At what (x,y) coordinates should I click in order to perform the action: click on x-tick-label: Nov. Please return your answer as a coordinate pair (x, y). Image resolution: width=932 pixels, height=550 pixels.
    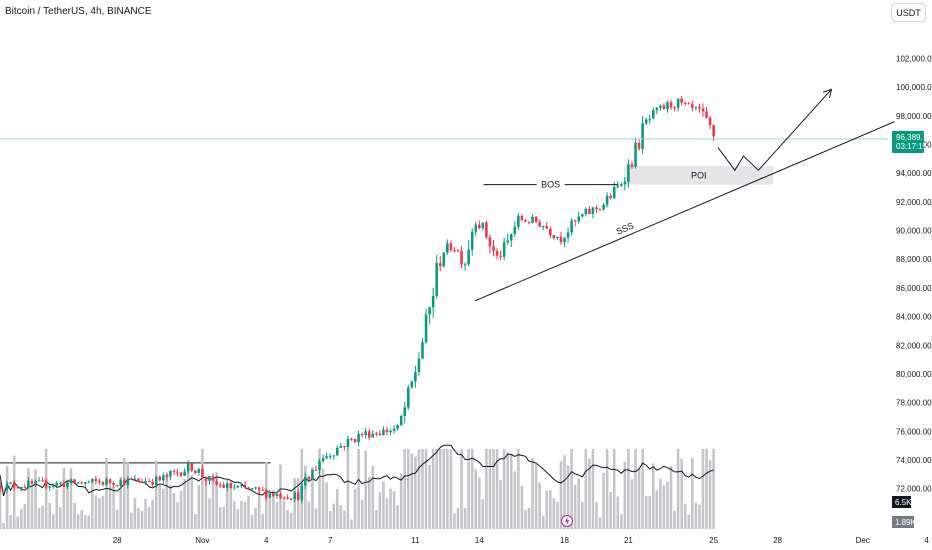
    Looking at the image, I should click on (202, 540).